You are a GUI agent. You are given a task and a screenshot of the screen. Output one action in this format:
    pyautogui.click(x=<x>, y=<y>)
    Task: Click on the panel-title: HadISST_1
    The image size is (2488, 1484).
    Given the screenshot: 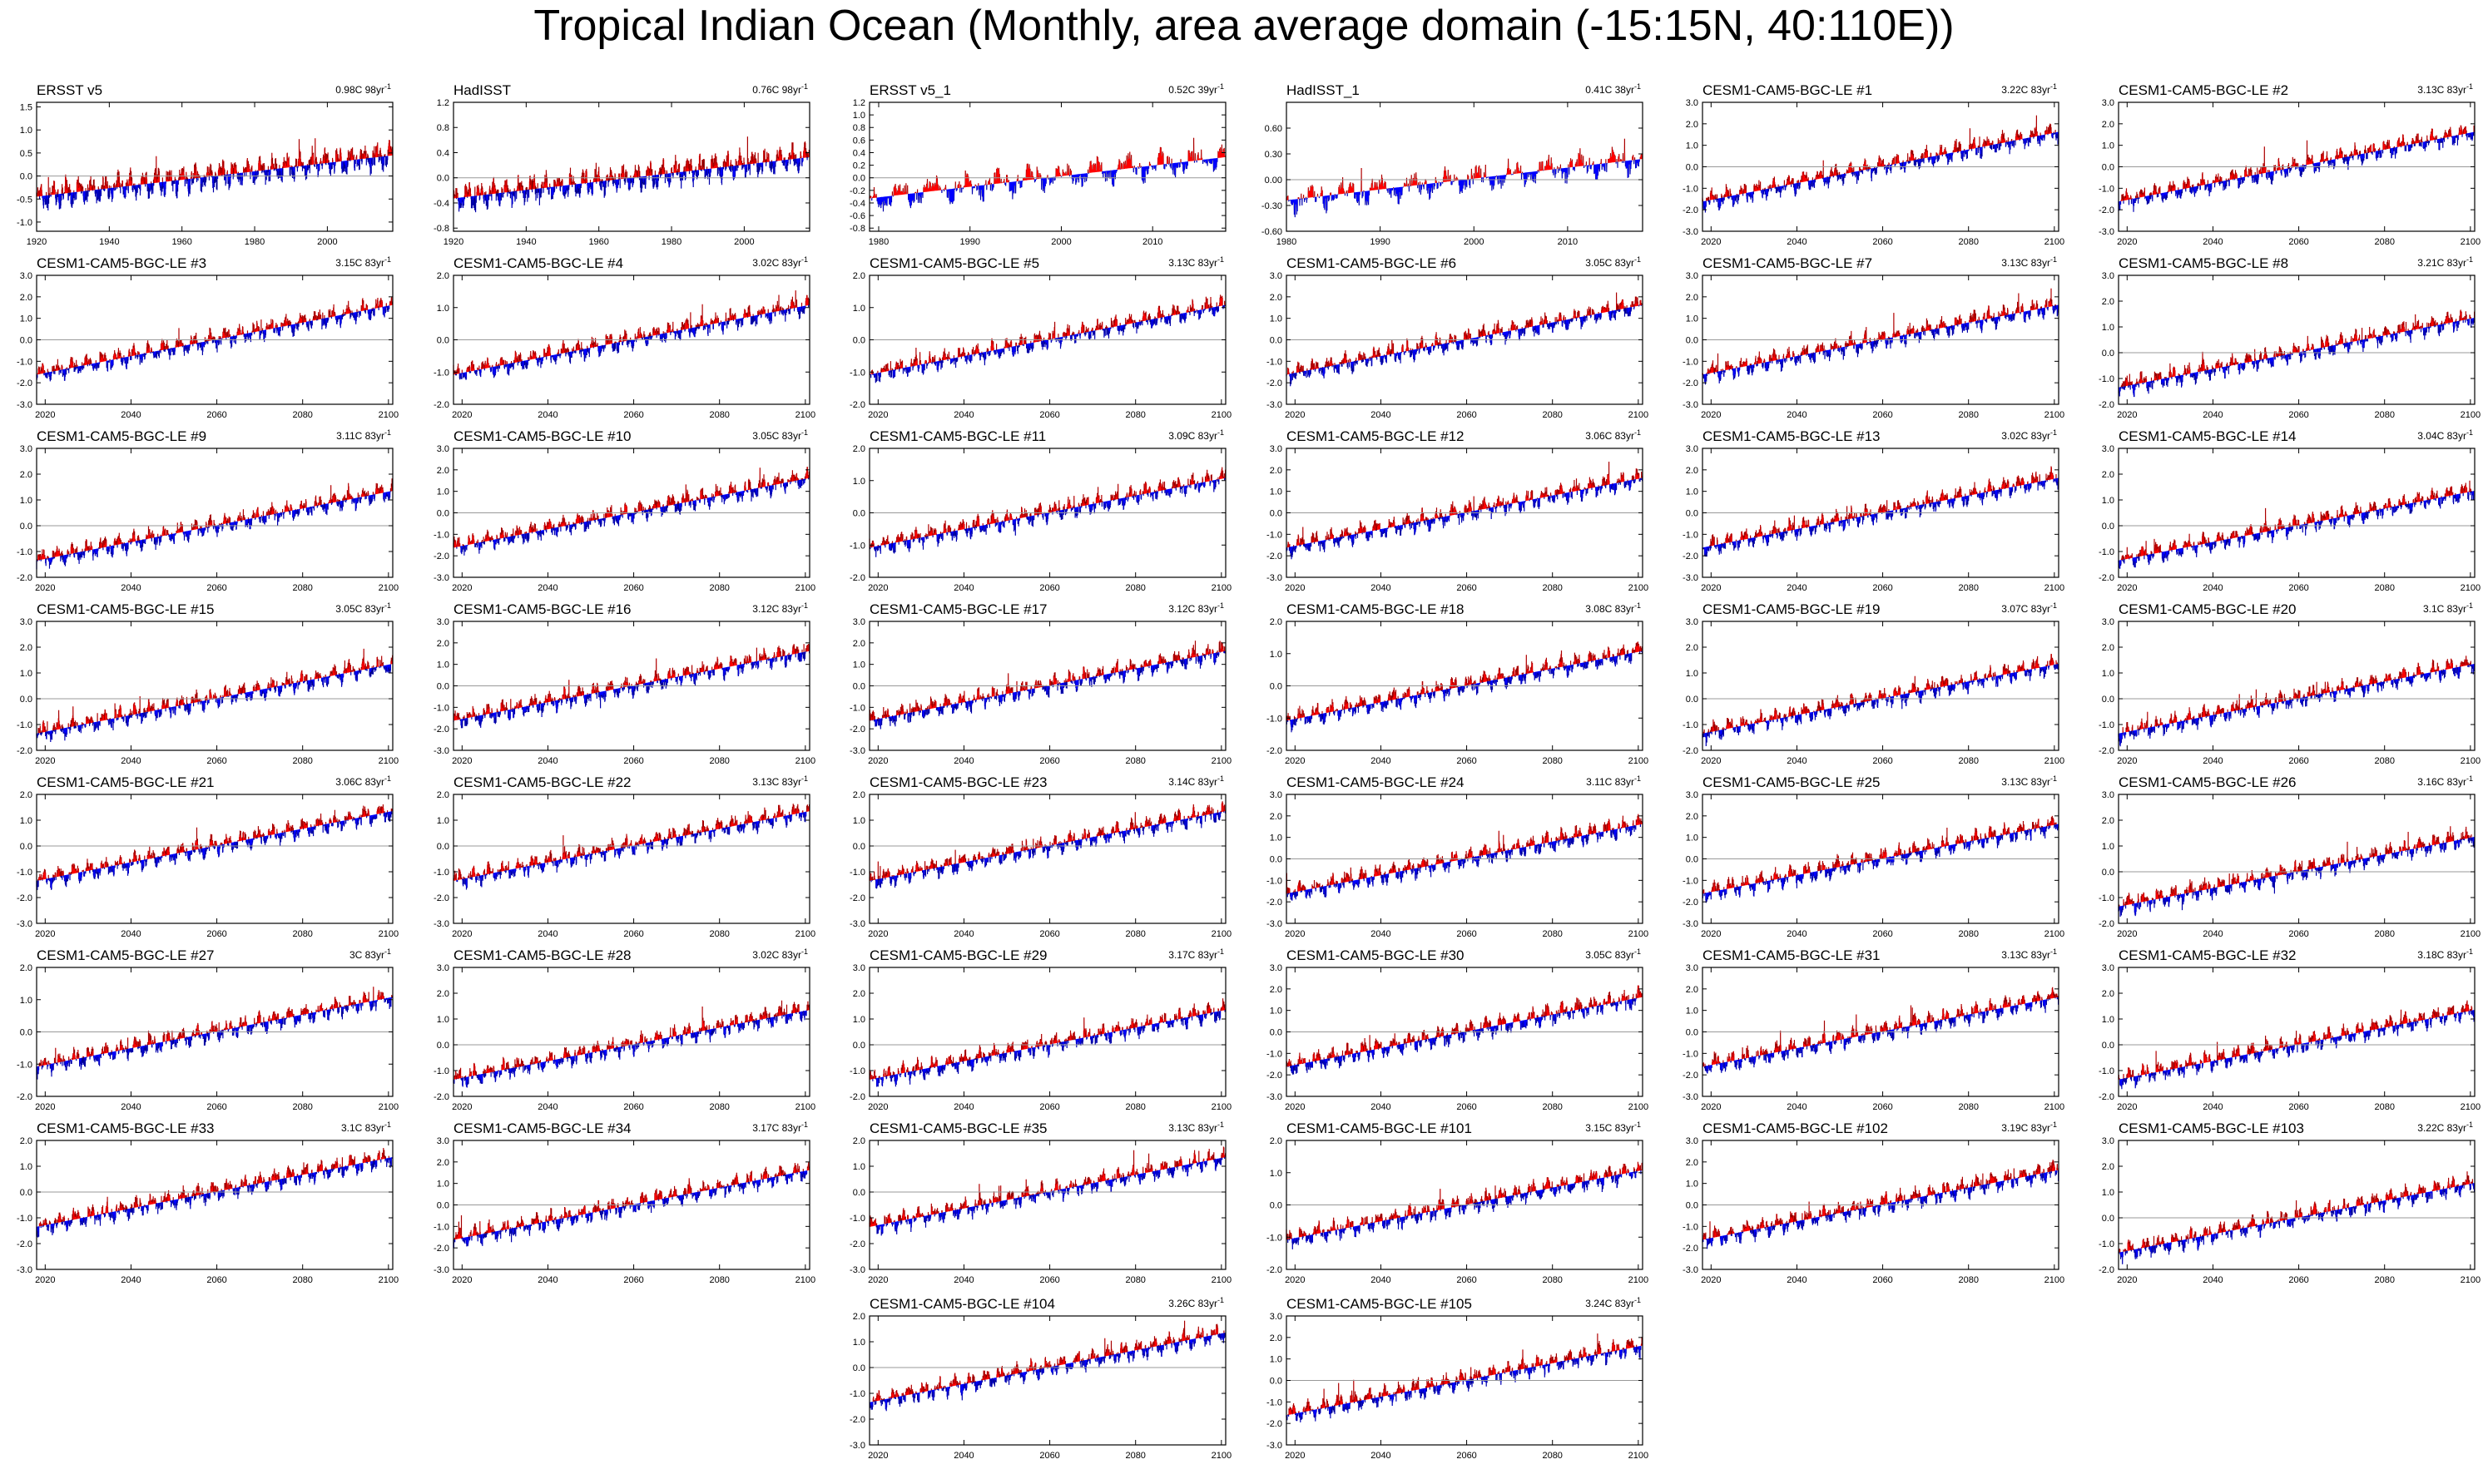 What is the action you would take?
    pyautogui.click(x=1323, y=90)
    